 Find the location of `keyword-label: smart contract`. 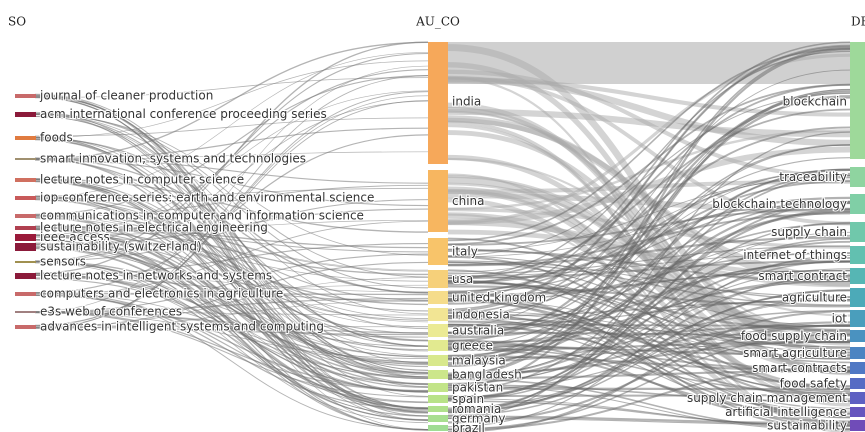

keyword-label: smart contract is located at coordinates (802, 276).